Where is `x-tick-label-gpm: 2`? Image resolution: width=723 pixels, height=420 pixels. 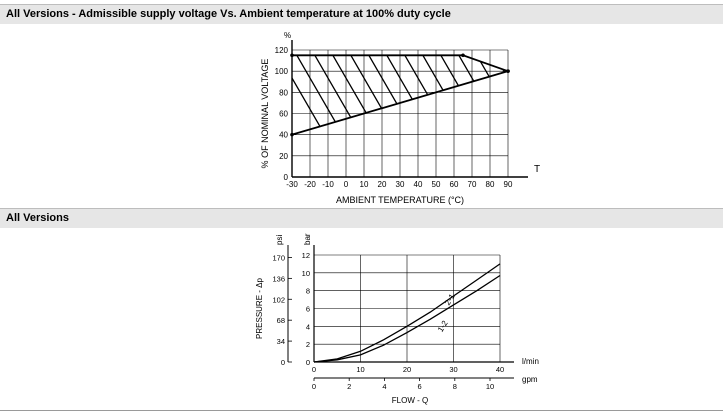
x-tick-label-gpm: 2 is located at coordinates (349, 386).